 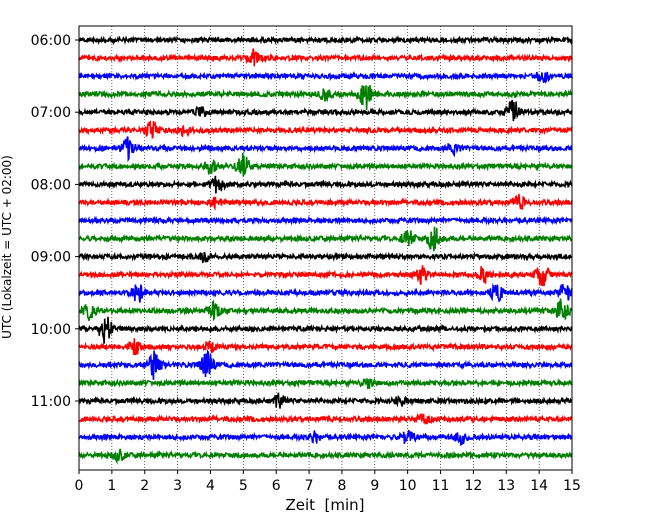 I want to click on y-tick-label: 07:00, so click(x=51, y=113).